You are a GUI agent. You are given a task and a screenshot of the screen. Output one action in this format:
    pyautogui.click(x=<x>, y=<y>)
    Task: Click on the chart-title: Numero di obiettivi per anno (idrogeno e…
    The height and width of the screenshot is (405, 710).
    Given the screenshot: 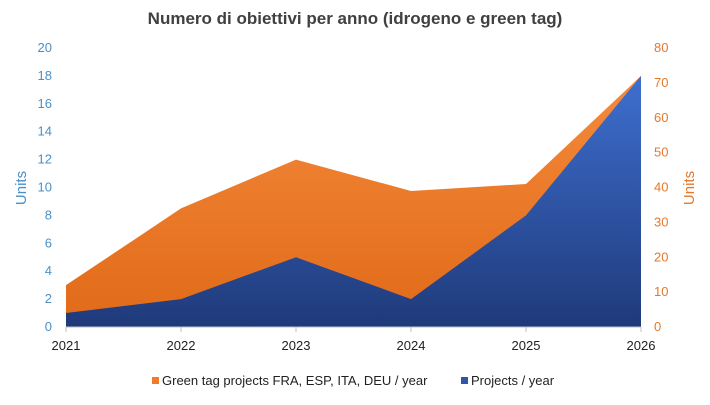 What is the action you would take?
    pyautogui.click(x=355, y=18)
    